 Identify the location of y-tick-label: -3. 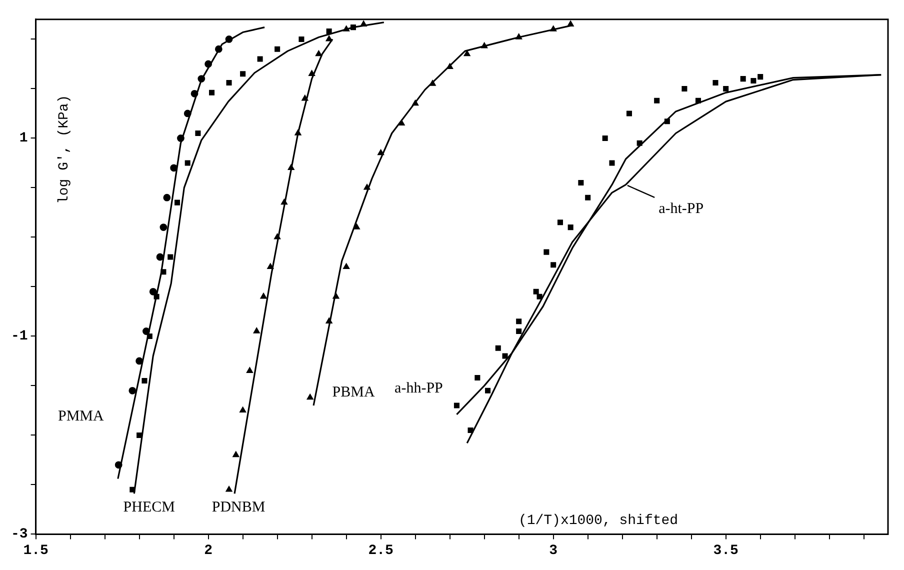
(19, 534).